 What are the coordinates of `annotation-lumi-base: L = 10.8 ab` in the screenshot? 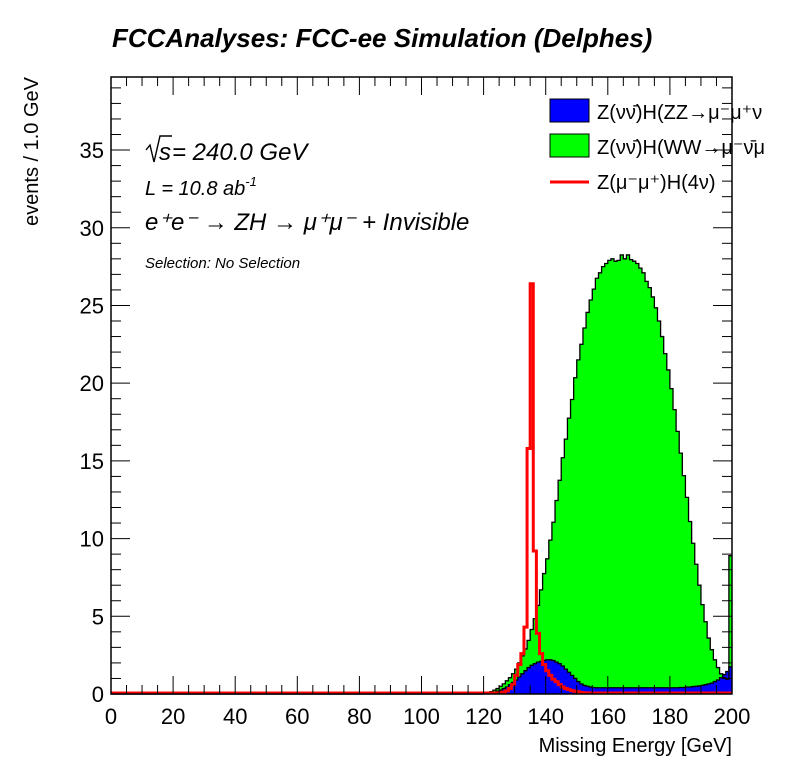 It's located at (195, 189).